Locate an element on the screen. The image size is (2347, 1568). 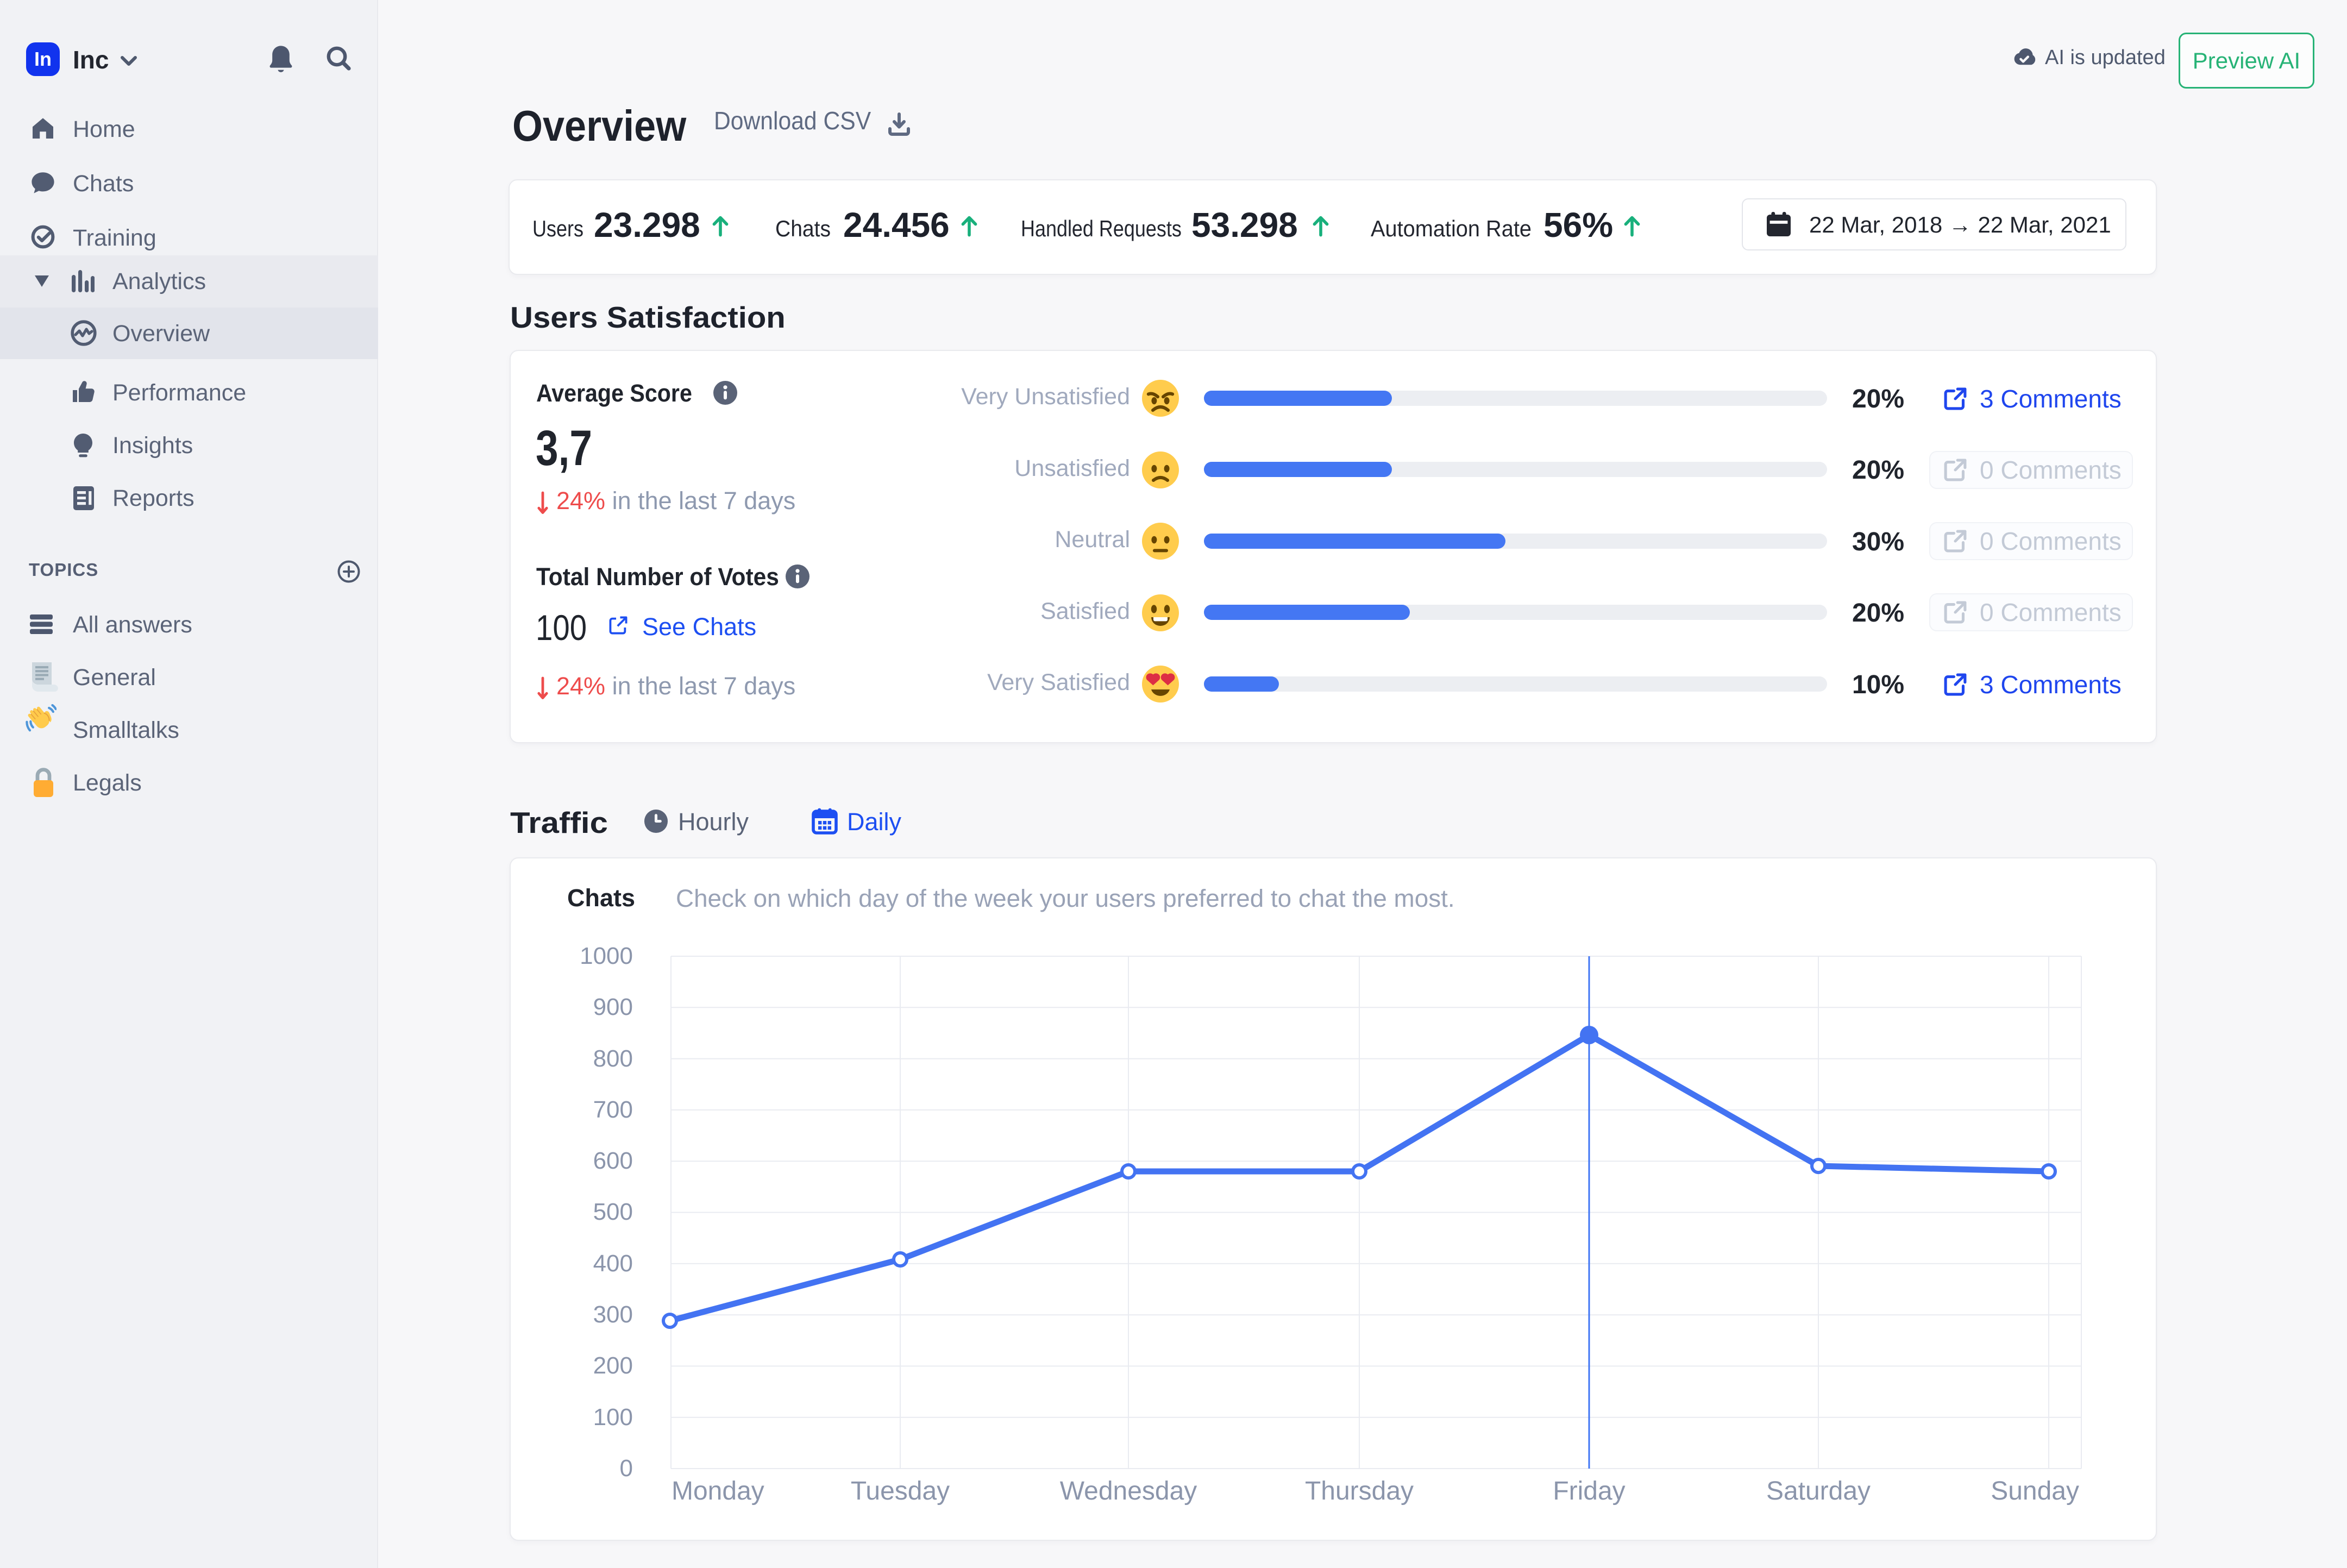
svg-text: 0 is located at coordinates (627, 1468).